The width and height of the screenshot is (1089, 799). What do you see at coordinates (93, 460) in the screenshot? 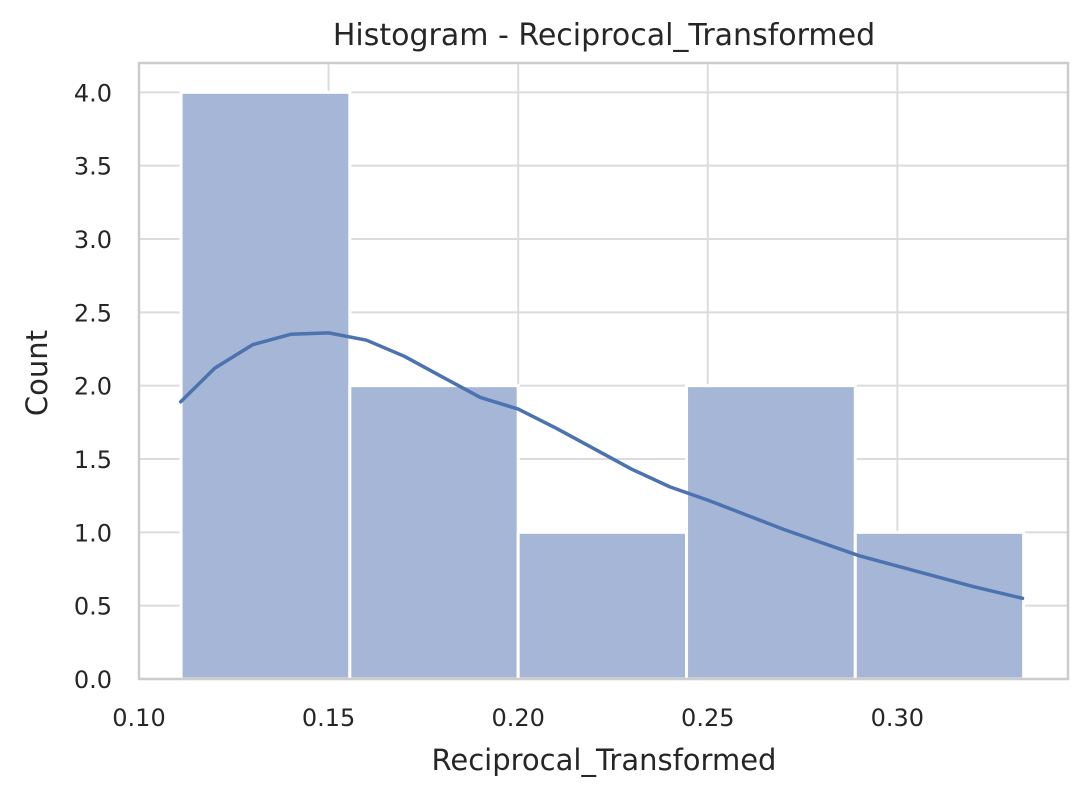
I see `y-tick-label: 1.5` at bounding box center [93, 460].